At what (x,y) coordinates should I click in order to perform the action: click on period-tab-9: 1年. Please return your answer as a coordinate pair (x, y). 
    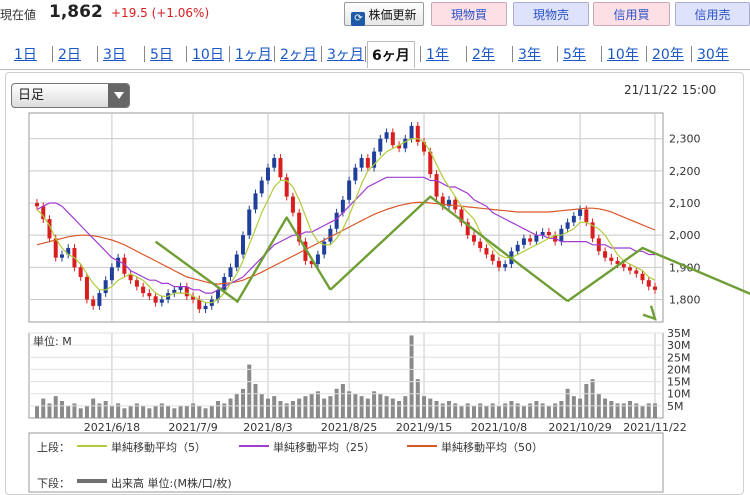
    Looking at the image, I should click on (437, 55).